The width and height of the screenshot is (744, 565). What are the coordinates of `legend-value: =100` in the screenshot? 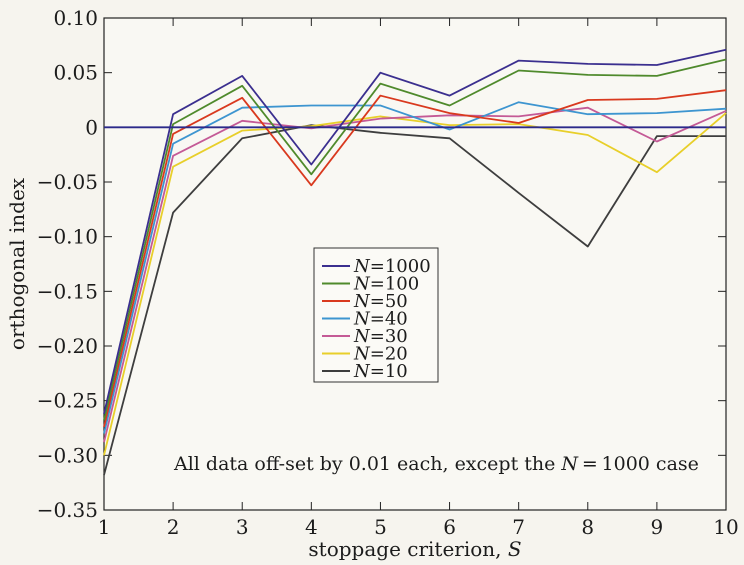 It's located at (394, 284).